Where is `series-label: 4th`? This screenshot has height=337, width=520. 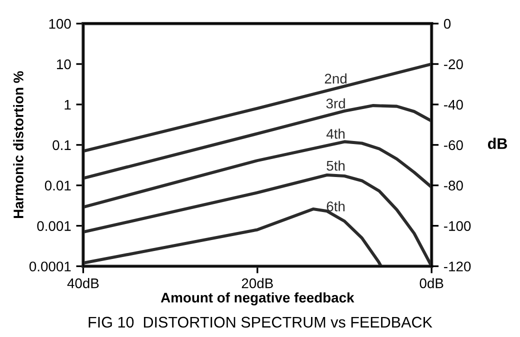 series-label: 4th is located at coordinates (335, 133).